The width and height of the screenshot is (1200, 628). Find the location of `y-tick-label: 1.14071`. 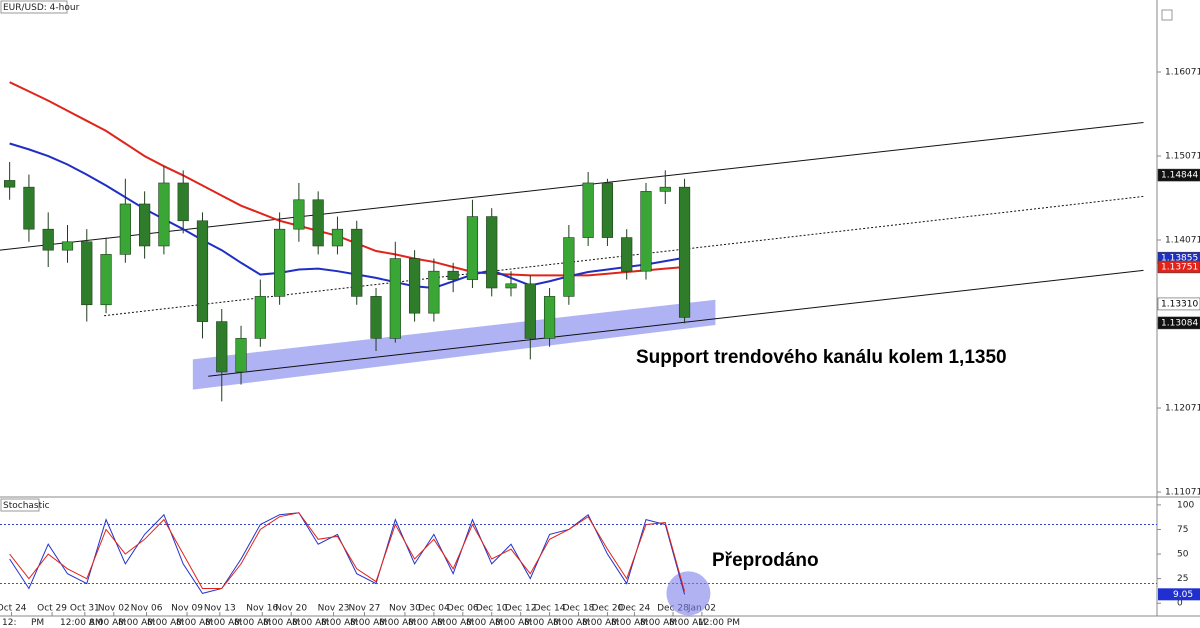

y-tick-label: 1.14071 is located at coordinates (1182, 241).